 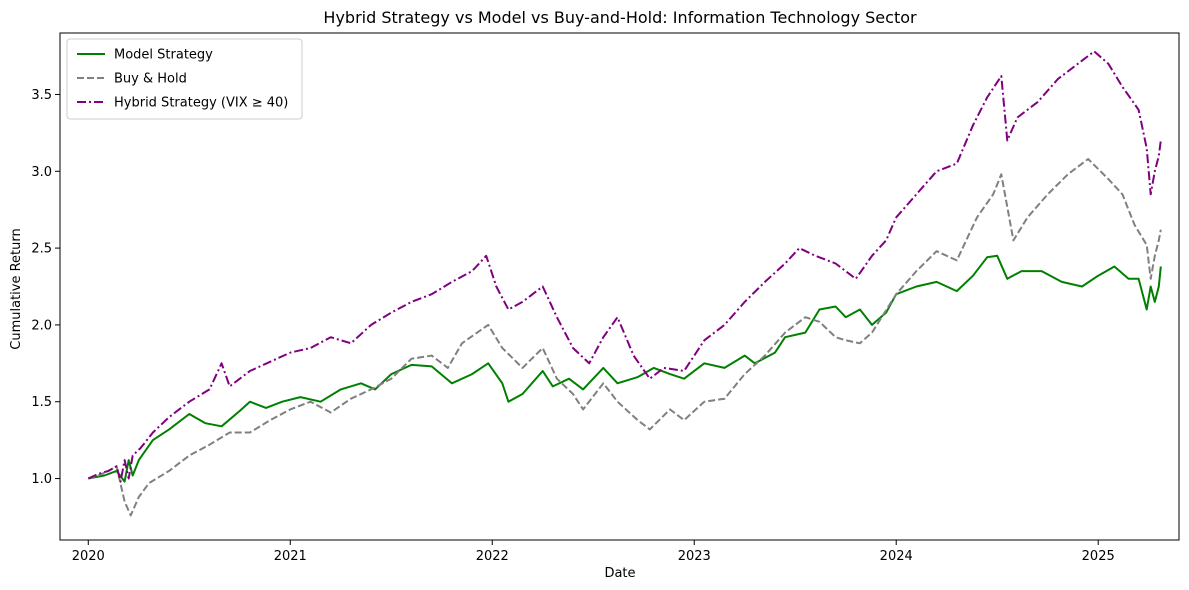 I want to click on y-tick-label: 1.0, so click(x=41, y=479).